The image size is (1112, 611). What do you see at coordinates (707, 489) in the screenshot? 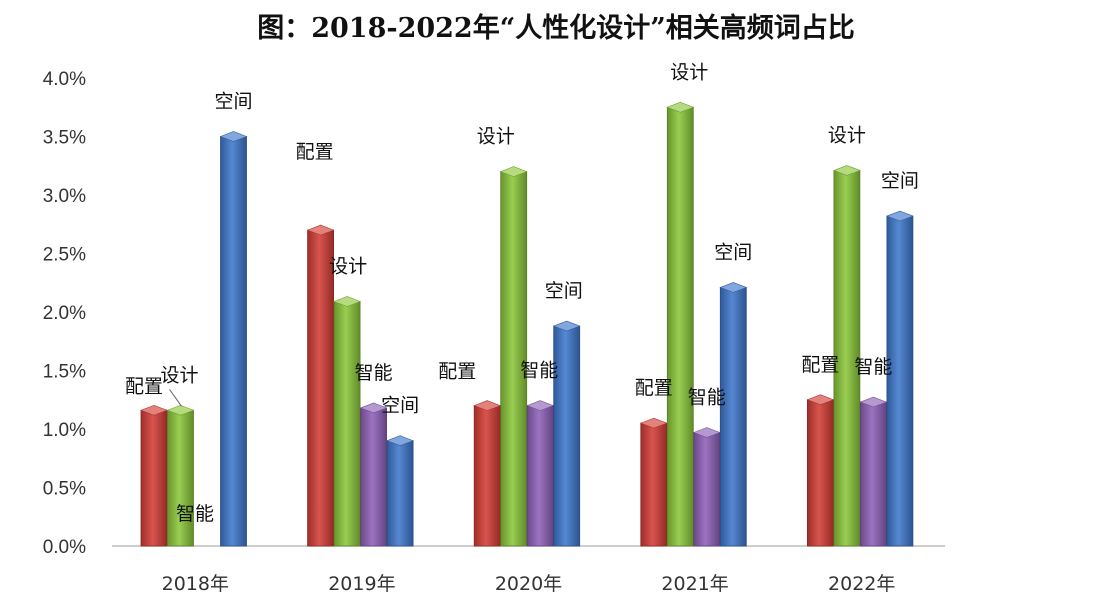
I see `bar-智能-2021年` at bounding box center [707, 489].